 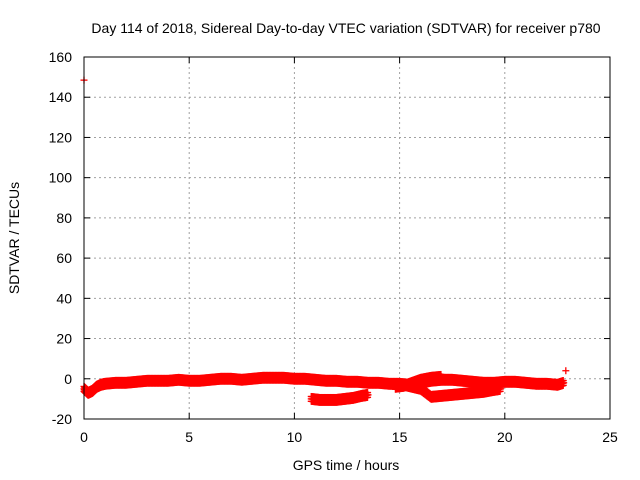 What do you see at coordinates (14, 238) in the screenshot?
I see `y-axis-label: SDTVAR / TECUs` at bounding box center [14, 238].